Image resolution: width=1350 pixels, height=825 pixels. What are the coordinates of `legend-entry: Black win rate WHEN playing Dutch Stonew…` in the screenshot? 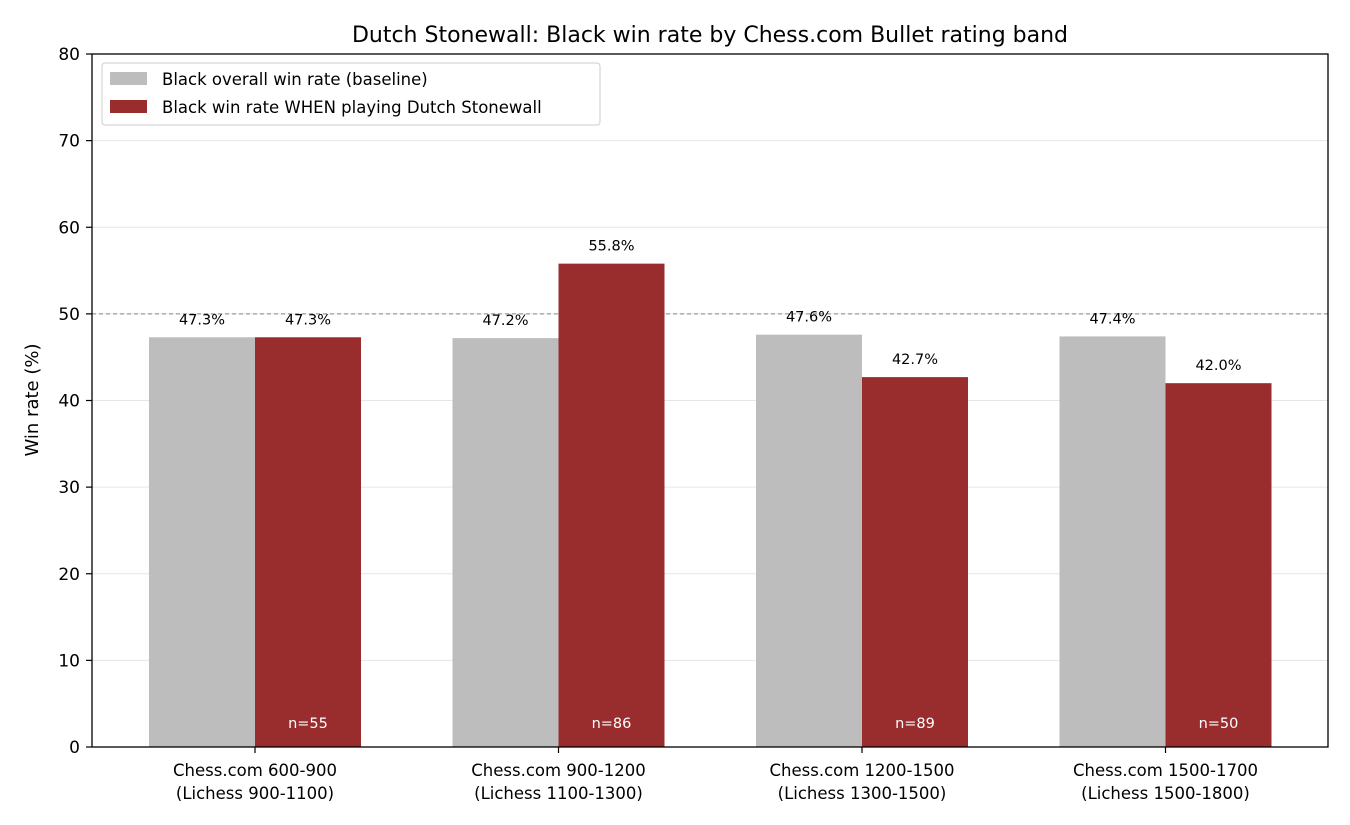 It's located at (352, 107).